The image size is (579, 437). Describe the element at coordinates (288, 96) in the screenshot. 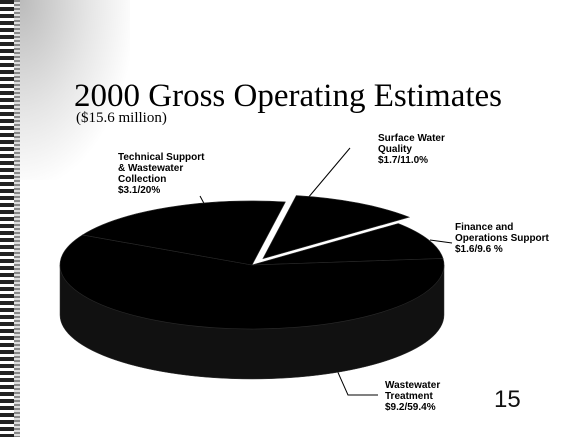

I see `slide-title: 2000 Gross Operating Estimates` at that location.